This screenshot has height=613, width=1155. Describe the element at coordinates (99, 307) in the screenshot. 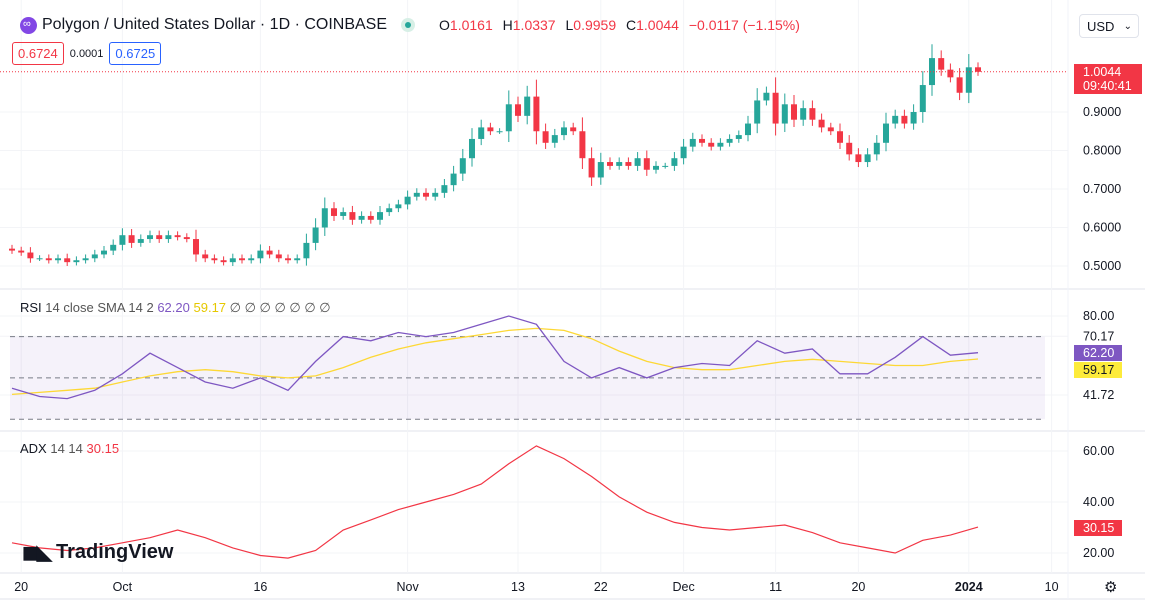

I see `rsi-params: 14 close SMA 14 2` at that location.